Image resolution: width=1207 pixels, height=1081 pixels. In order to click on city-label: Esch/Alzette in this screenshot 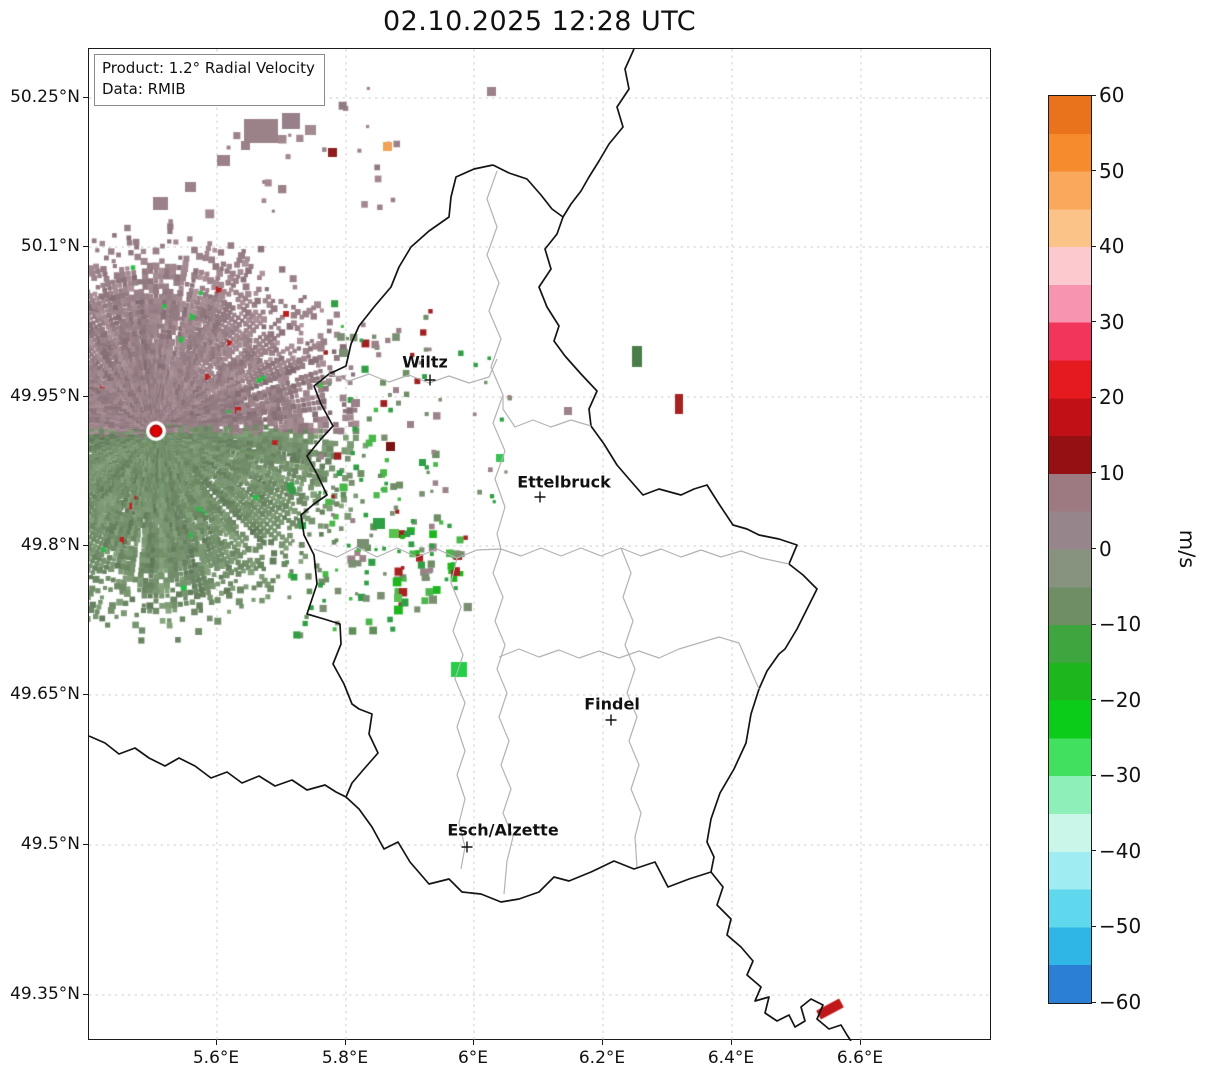, I will do `click(503, 830)`.